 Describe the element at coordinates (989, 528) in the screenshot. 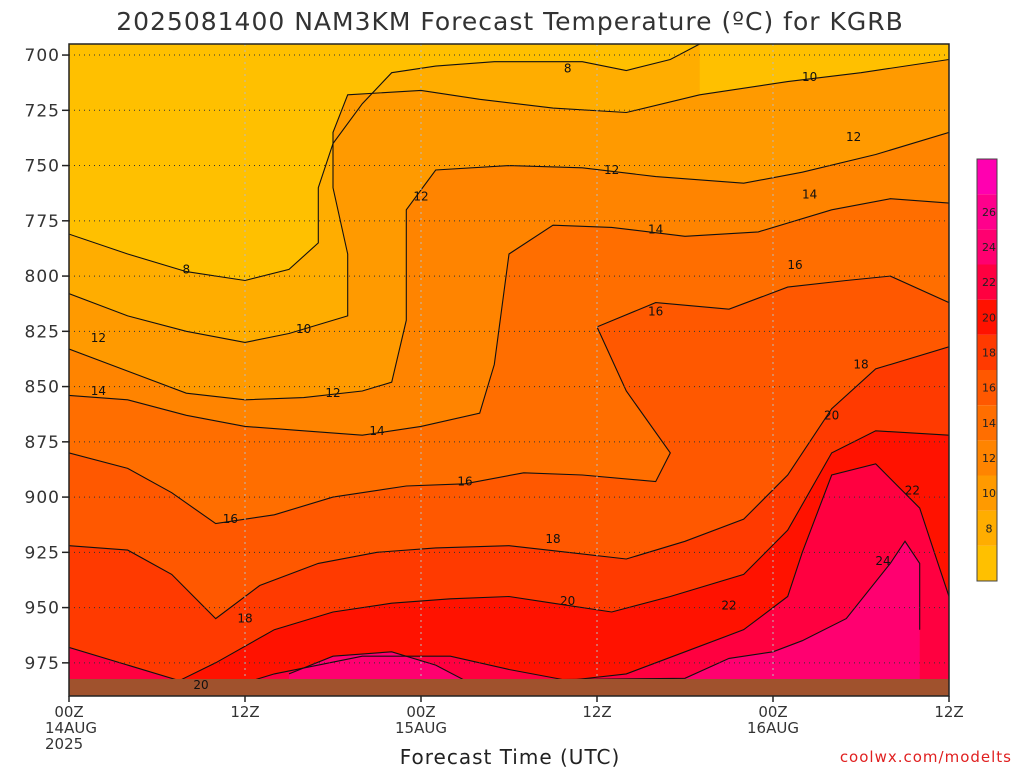

I see `colorbar-label: 8` at that location.